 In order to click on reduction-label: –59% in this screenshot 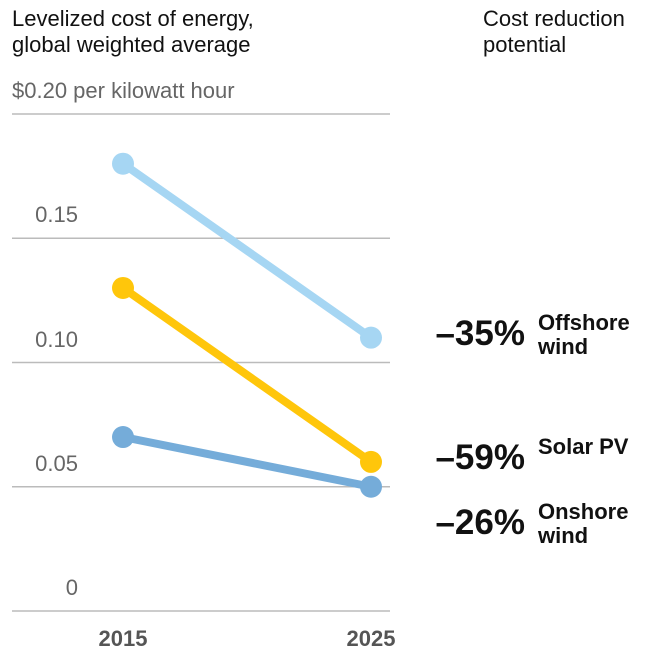, I will do `click(480, 457)`.